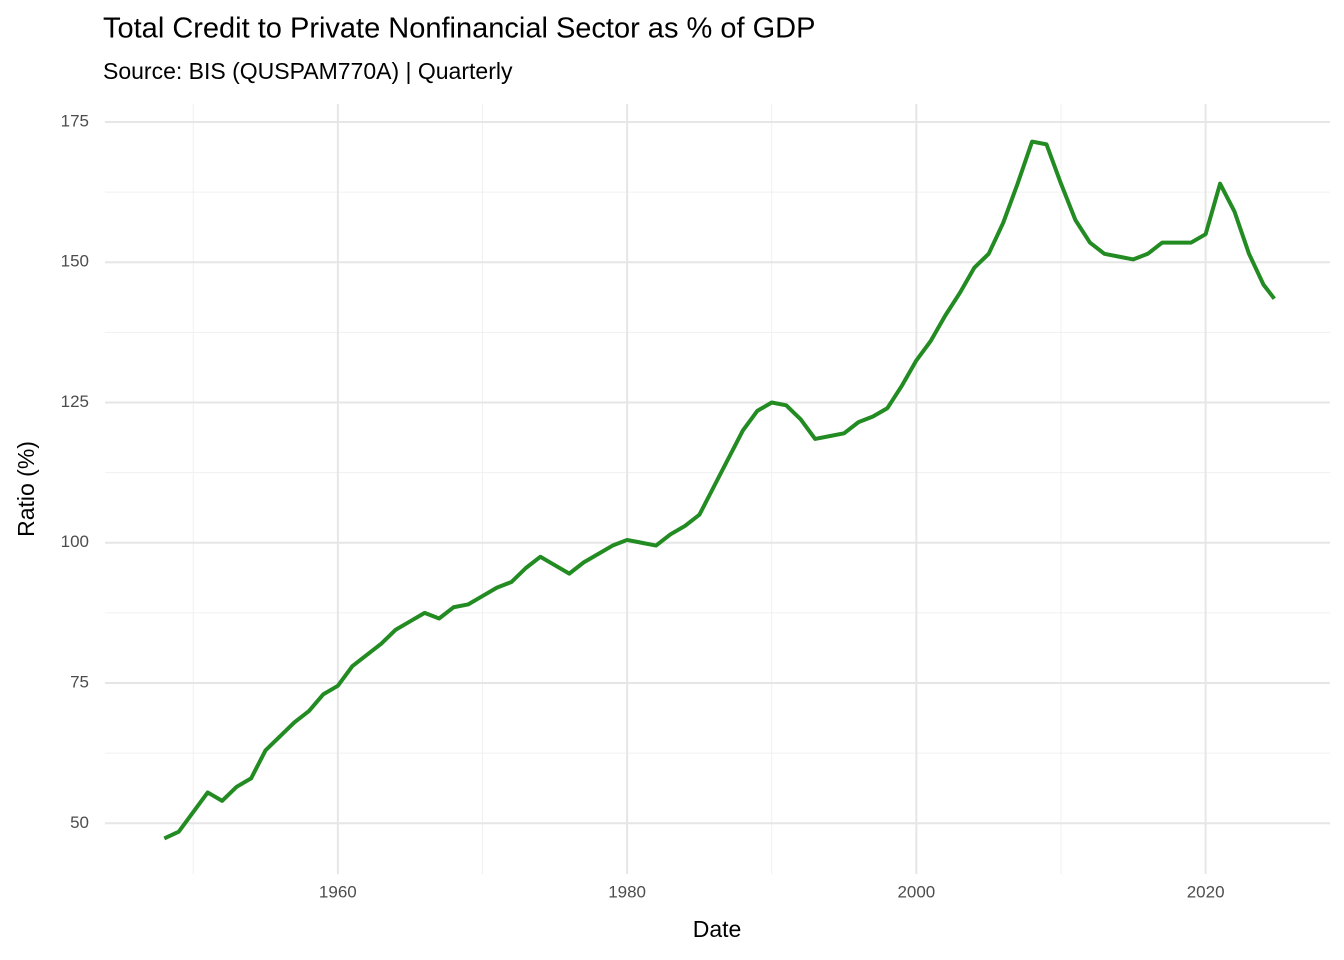 The width and height of the screenshot is (1344, 960). Describe the element at coordinates (79, 822) in the screenshot. I see `y-tick-label: 50` at that location.